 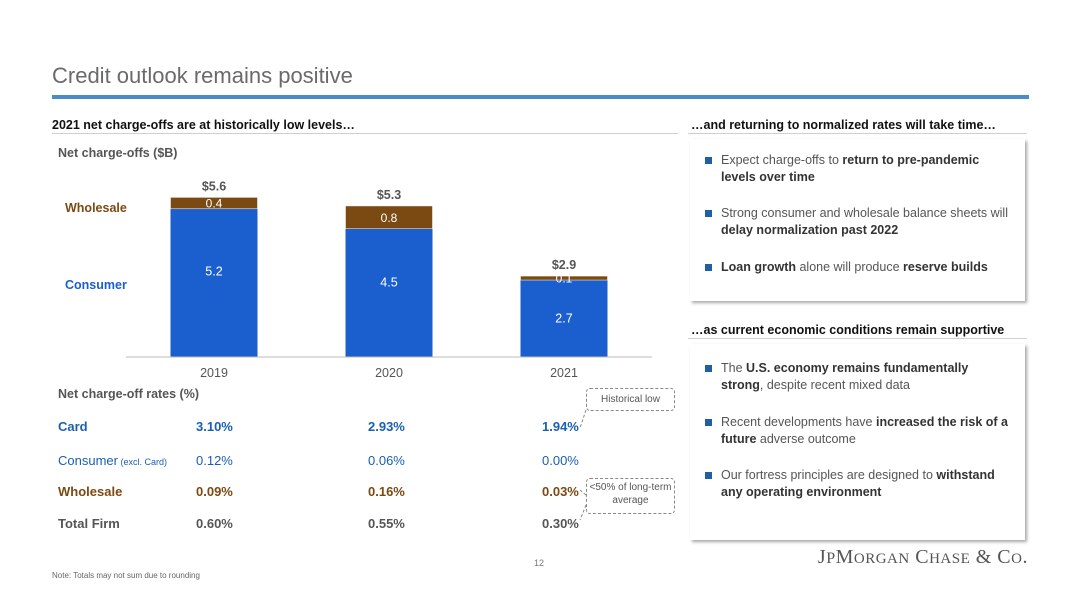 I want to click on rate-value-card-2020: 2.93%, so click(x=386, y=426).